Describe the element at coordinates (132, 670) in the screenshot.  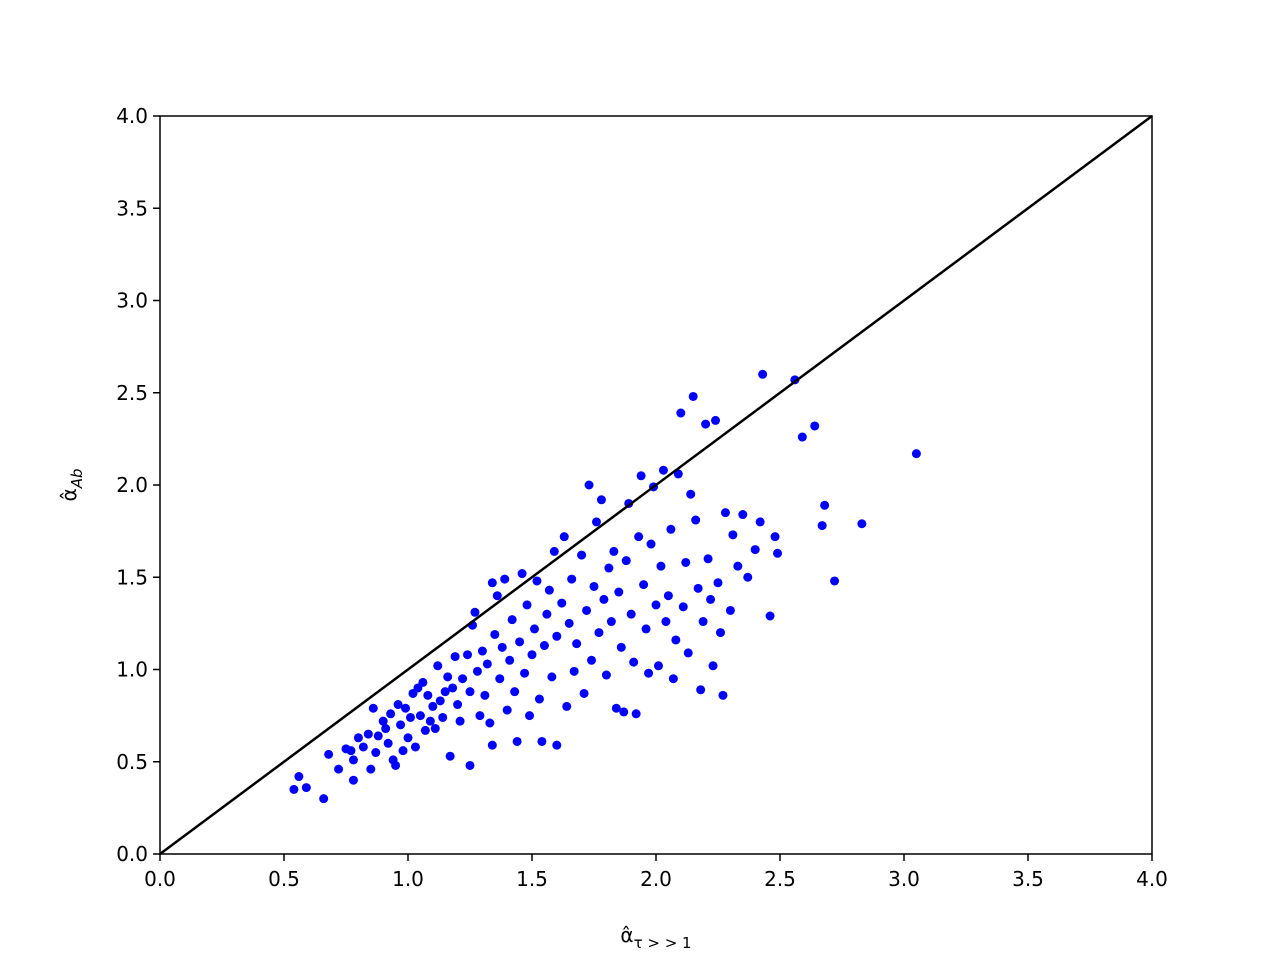
I see `y-tick-label: 1.0` at that location.